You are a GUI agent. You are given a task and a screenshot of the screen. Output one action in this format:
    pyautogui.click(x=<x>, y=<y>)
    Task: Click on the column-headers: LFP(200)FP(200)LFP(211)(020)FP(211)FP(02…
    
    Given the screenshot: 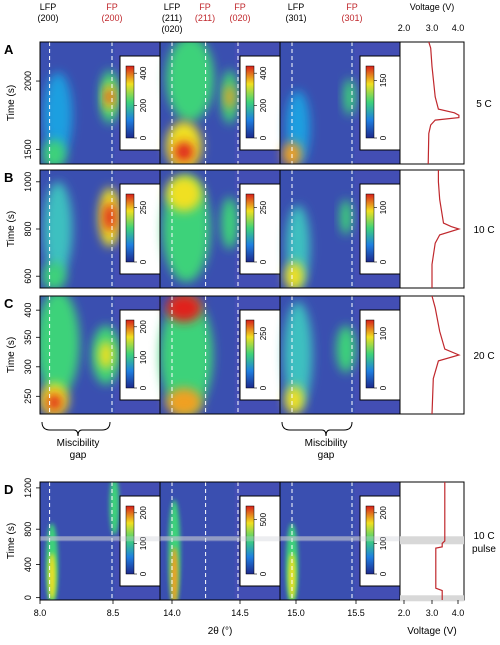 What is the action you would take?
    pyautogui.click(x=199, y=18)
    